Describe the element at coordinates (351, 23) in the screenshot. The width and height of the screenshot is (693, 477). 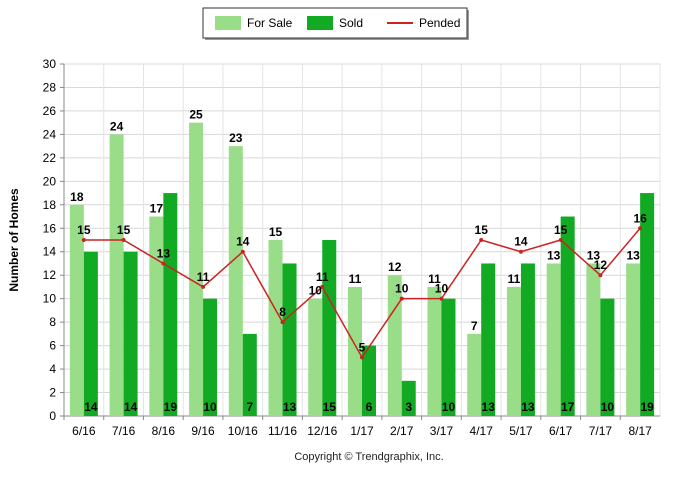
I see `legend-label: Sold` at that location.